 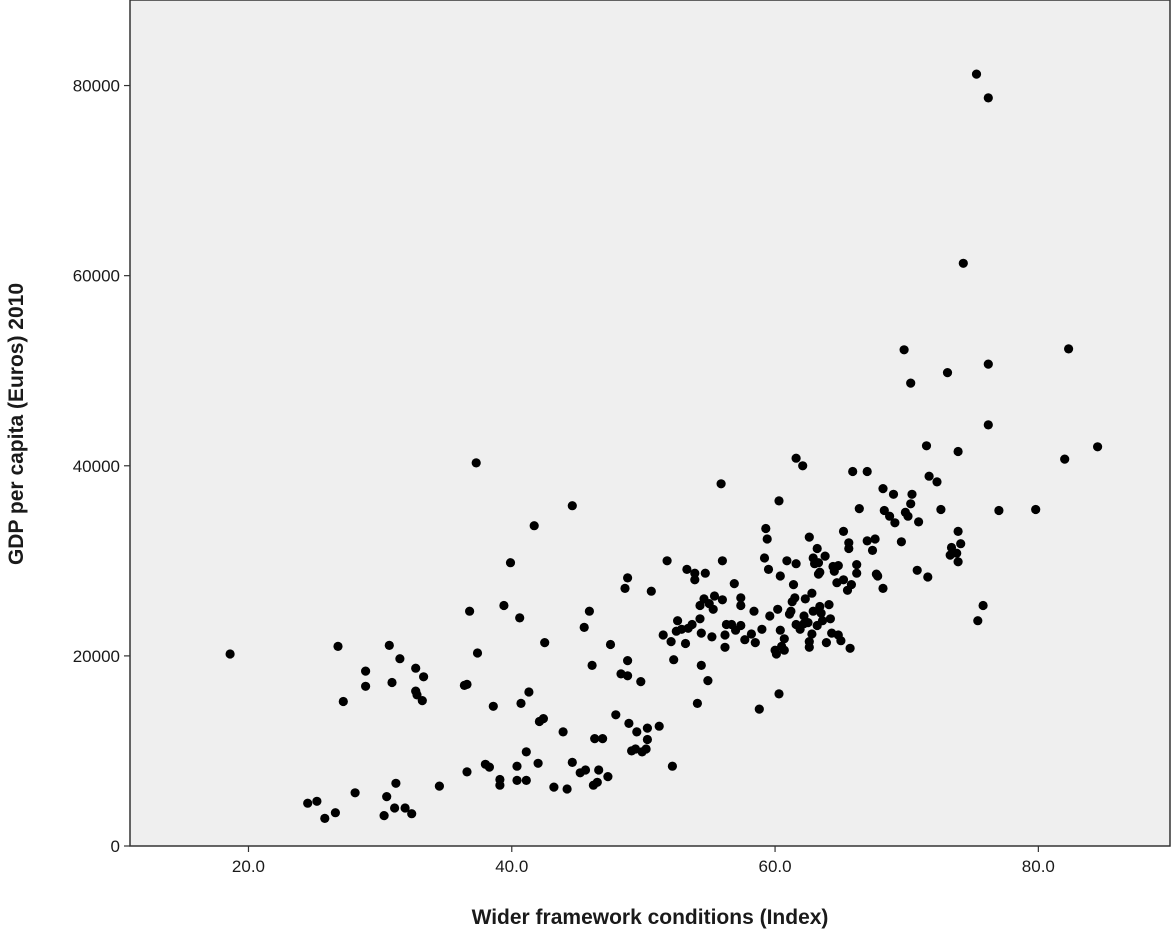 What do you see at coordinates (511, 866) in the screenshot?
I see `x-tick-label: 40.0` at bounding box center [511, 866].